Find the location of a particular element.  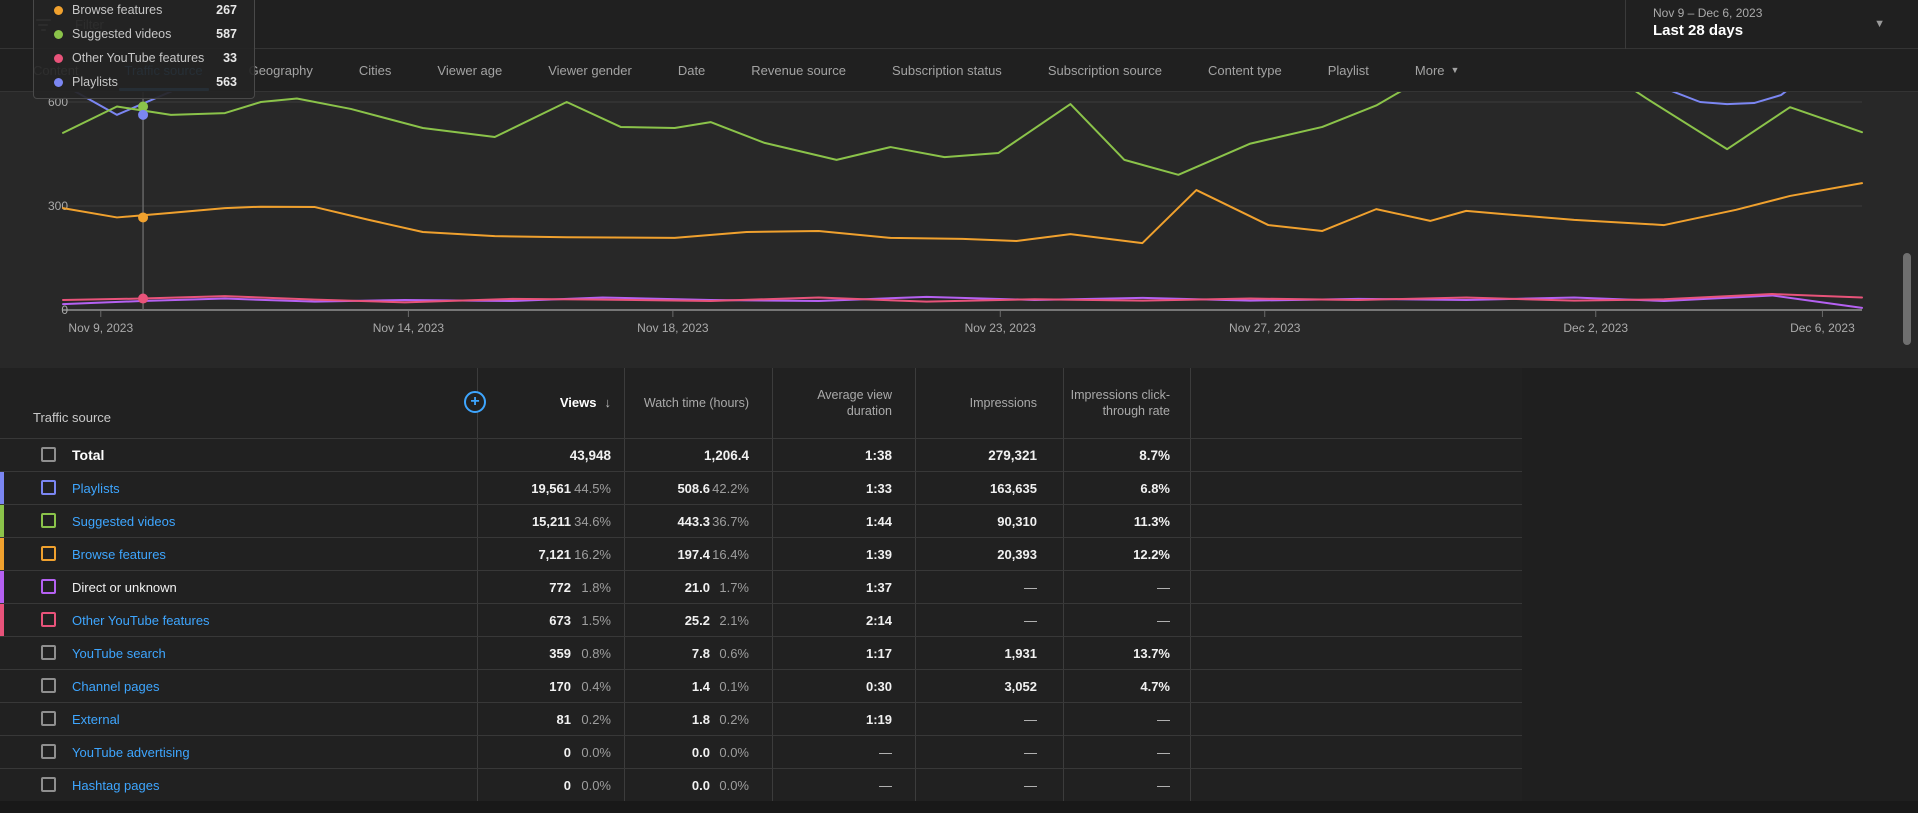

impressions-cell: 163,635 is located at coordinates (989, 488).